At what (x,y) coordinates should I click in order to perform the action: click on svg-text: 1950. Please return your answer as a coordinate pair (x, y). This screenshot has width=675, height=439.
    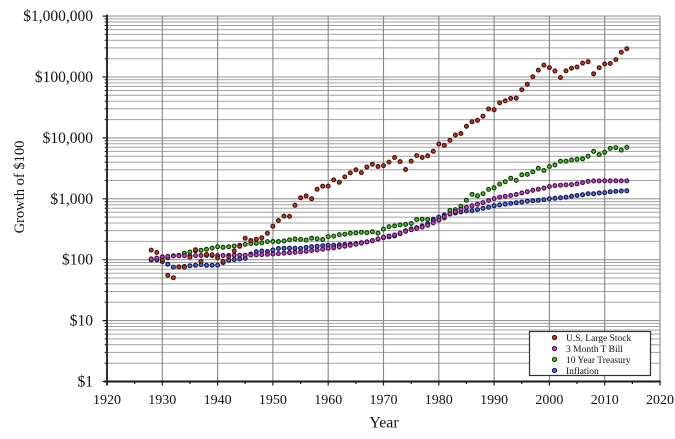
    Looking at the image, I should click on (273, 400).